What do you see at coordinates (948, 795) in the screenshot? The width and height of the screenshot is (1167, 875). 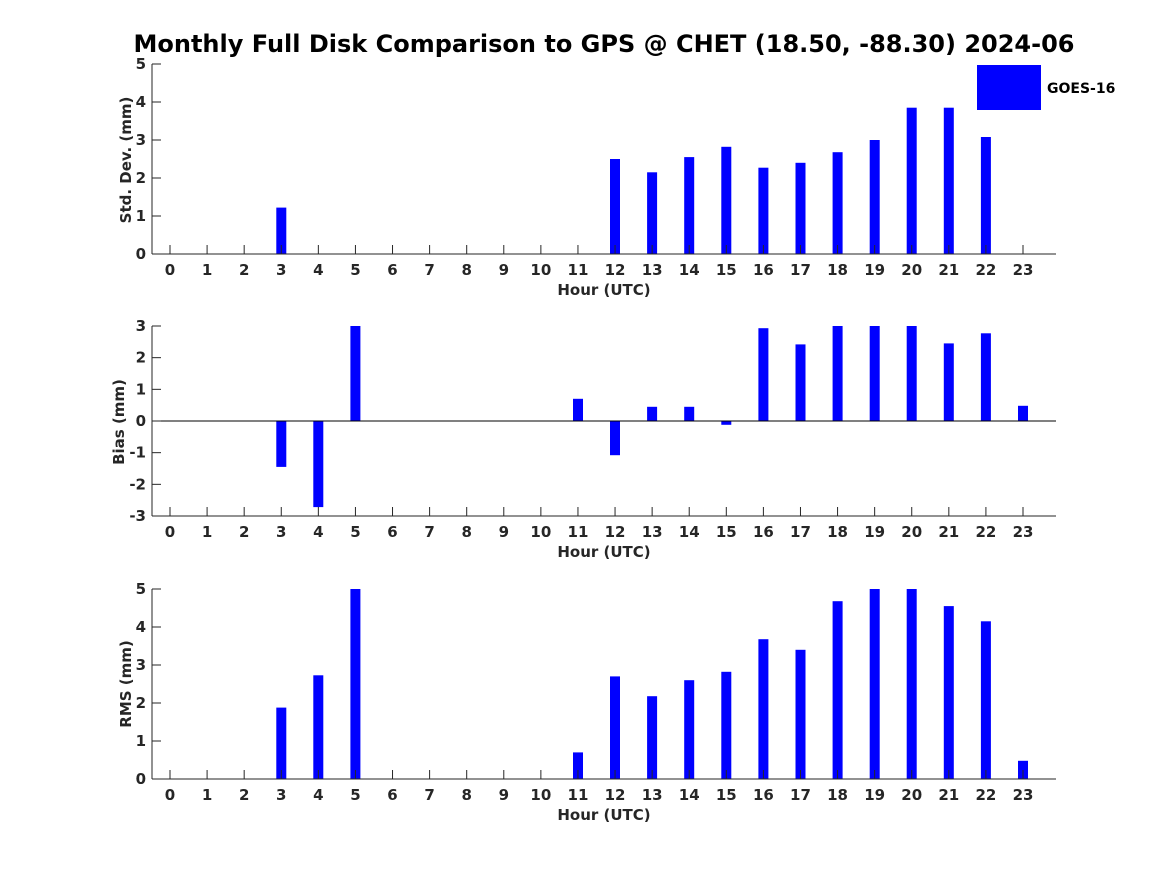 I see `rms-xtick-label: 21` at bounding box center [948, 795].